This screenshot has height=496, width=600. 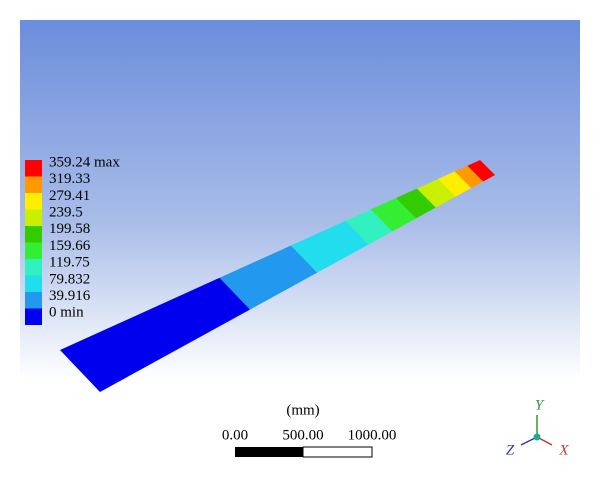 I want to click on axis-z: Z, so click(x=510, y=450).